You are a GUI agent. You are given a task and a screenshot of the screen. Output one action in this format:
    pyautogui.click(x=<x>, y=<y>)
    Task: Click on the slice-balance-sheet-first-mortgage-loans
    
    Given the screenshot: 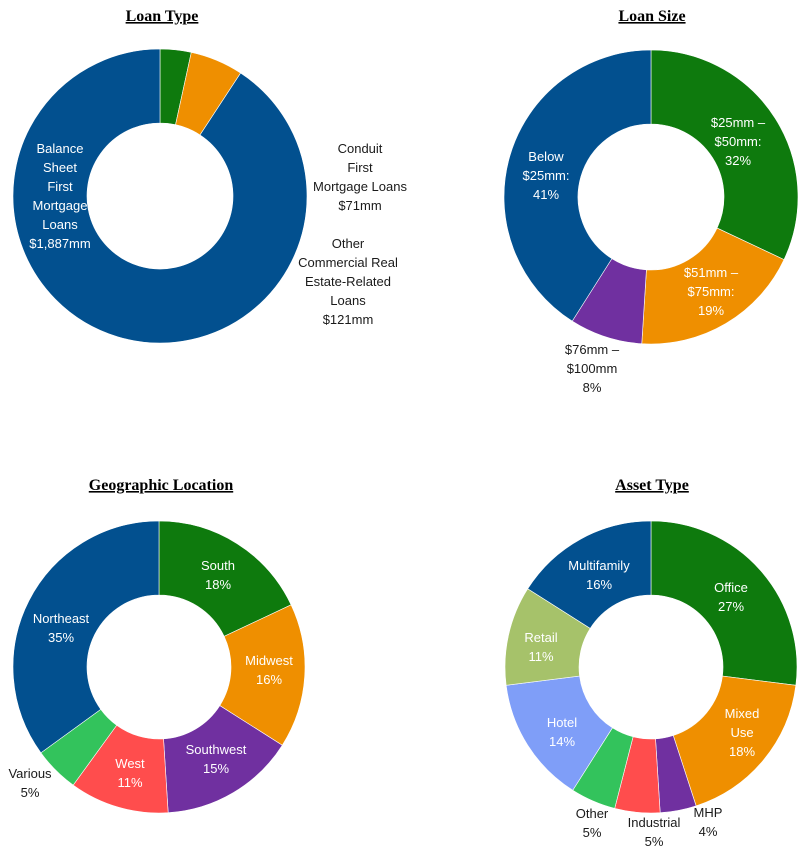 What is the action you would take?
    pyautogui.click(x=160, y=196)
    